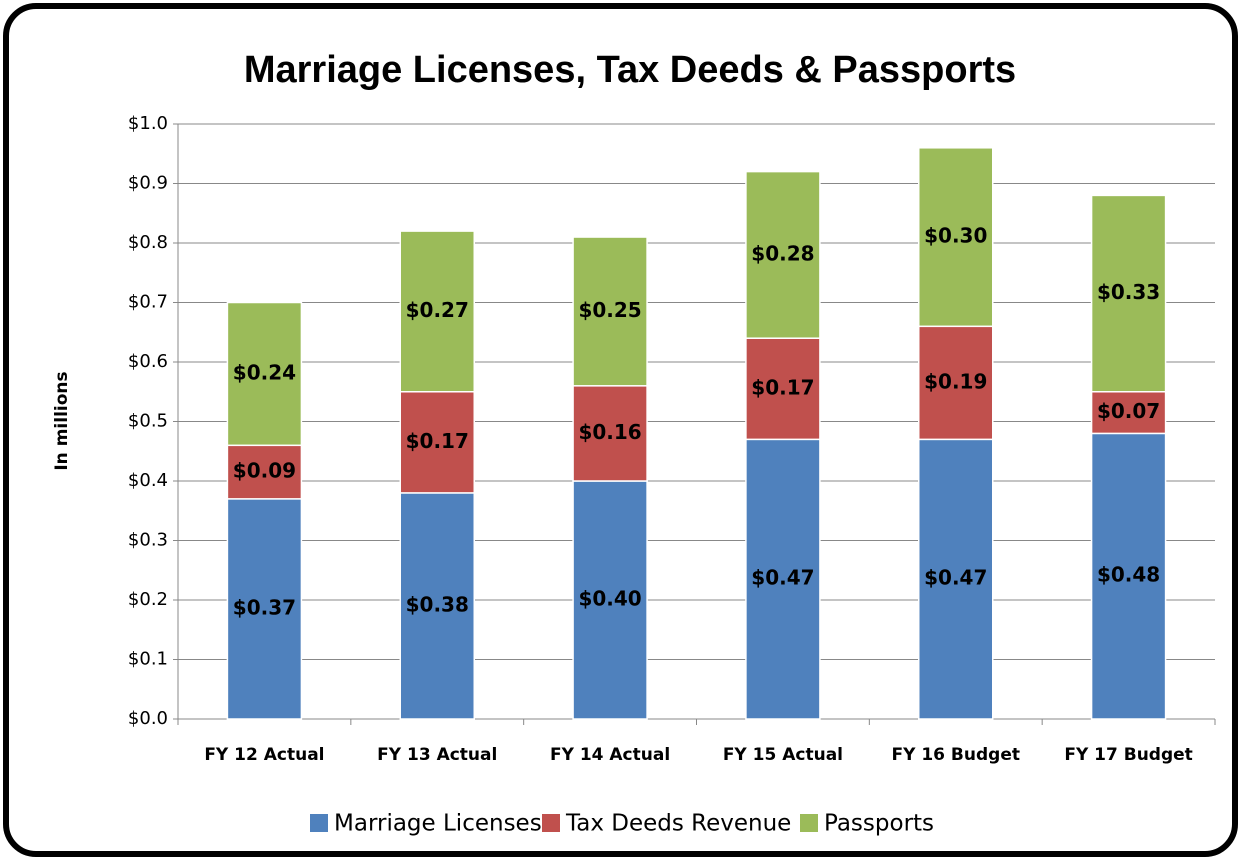 The width and height of the screenshot is (1241, 860). What do you see at coordinates (956, 755) in the screenshot?
I see `x-tick-label: FY 16 Budget` at bounding box center [956, 755].